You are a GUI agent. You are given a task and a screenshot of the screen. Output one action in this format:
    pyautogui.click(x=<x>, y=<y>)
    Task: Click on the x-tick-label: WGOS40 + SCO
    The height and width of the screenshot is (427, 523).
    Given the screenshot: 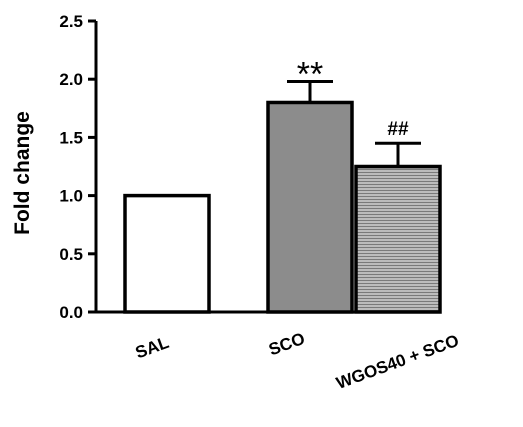 What is the action you would take?
    pyautogui.click(x=398, y=362)
    